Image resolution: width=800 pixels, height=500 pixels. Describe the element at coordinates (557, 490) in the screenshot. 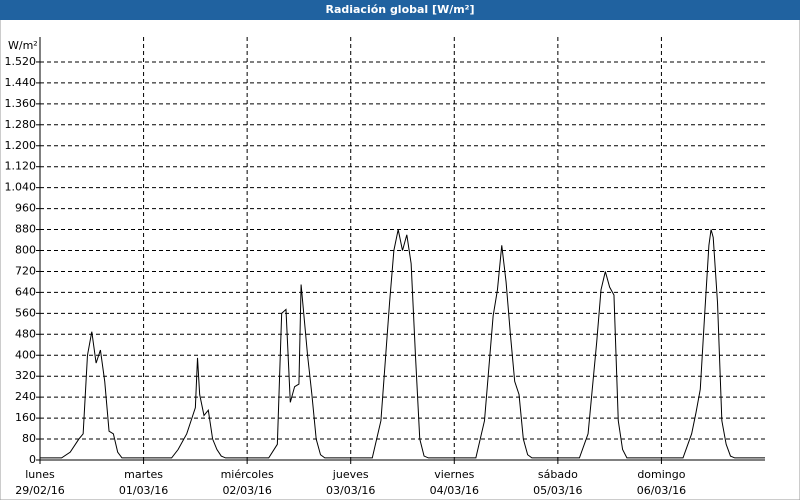

I see `x-tick-date: 05/03/16` at that location.